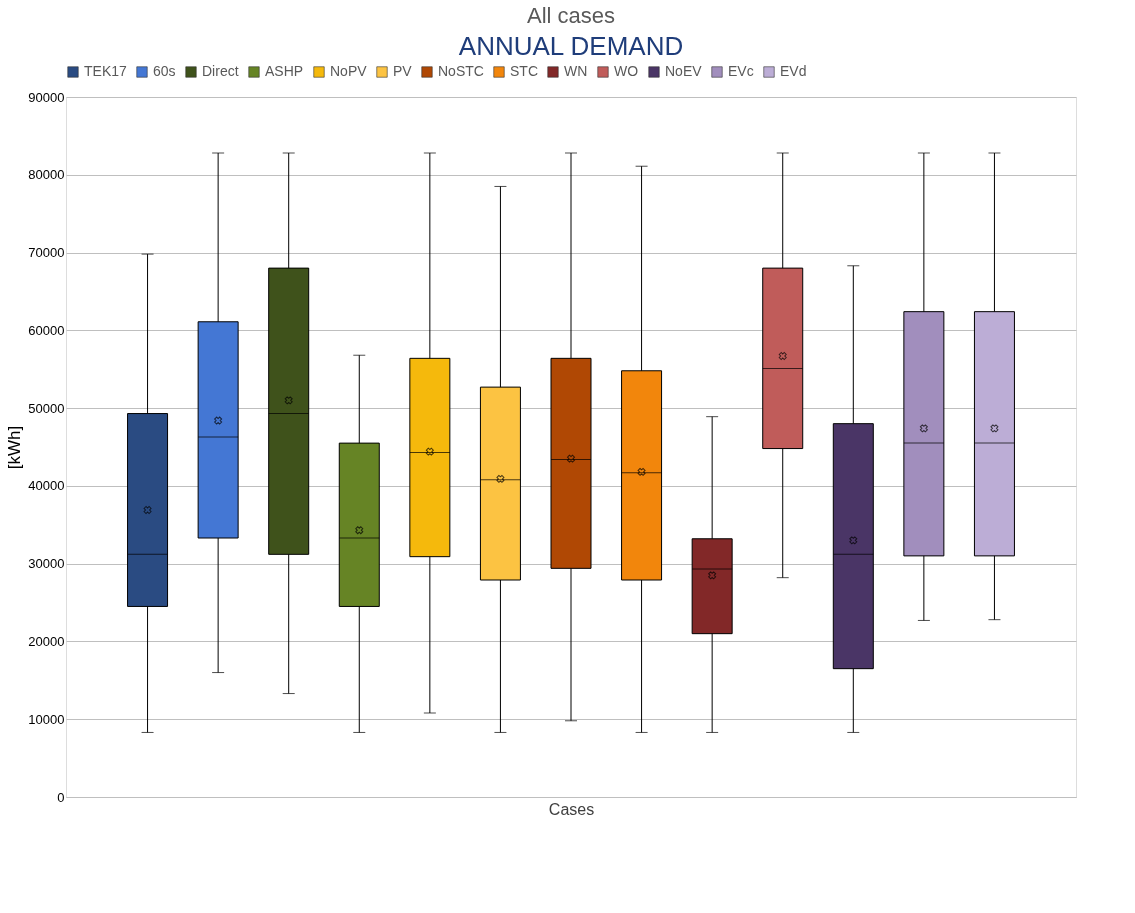 The image size is (1135, 913). What do you see at coordinates (46, 486) in the screenshot?
I see `y-tick-label: 40000` at bounding box center [46, 486].